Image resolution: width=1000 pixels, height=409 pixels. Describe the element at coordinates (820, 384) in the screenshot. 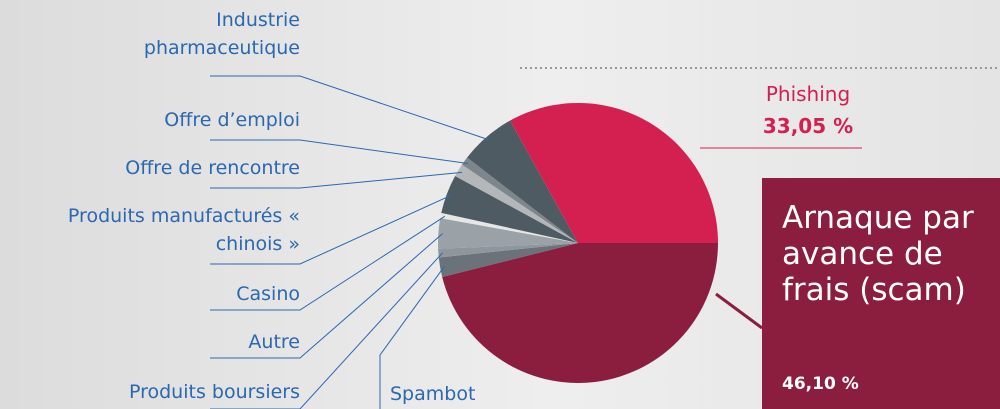

I see `scam-value: 46,10 %` at that location.